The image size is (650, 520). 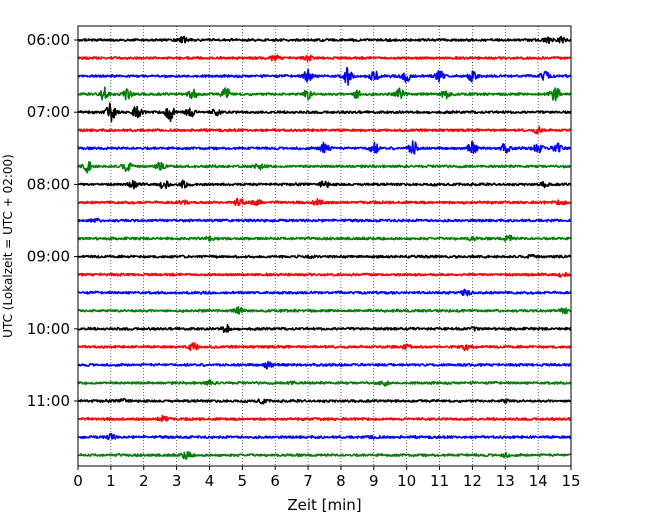 What do you see at coordinates (275, 481) in the screenshot?
I see `x-tick-label: 6` at bounding box center [275, 481].